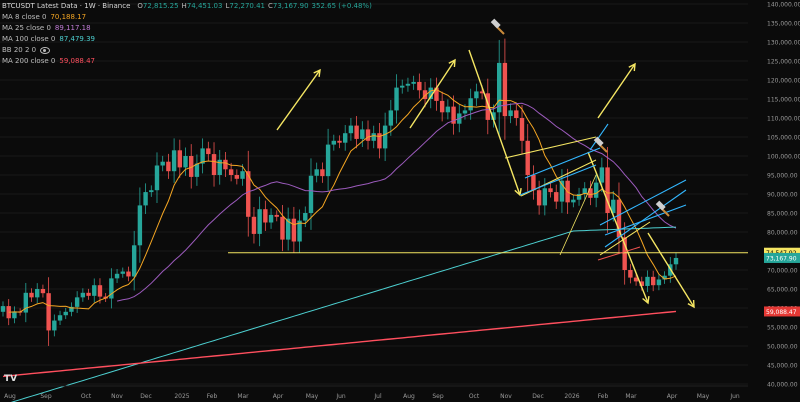 The height and width of the screenshot is (402, 800). Describe the element at coordinates (631, 396) in the screenshot. I see `time-axis-label: Mar` at that location.